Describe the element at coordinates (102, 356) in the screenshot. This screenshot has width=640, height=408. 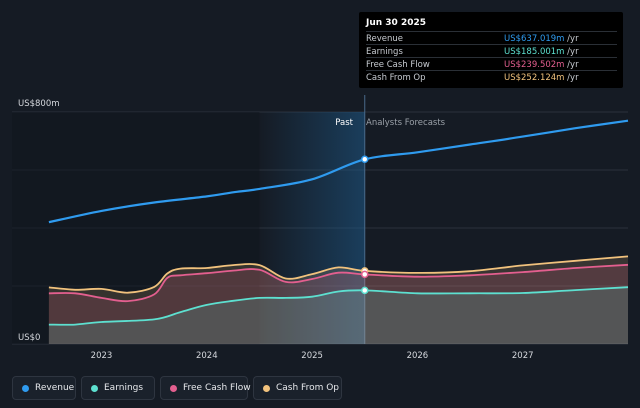
I see `x-tick-label: 2023` at that location.